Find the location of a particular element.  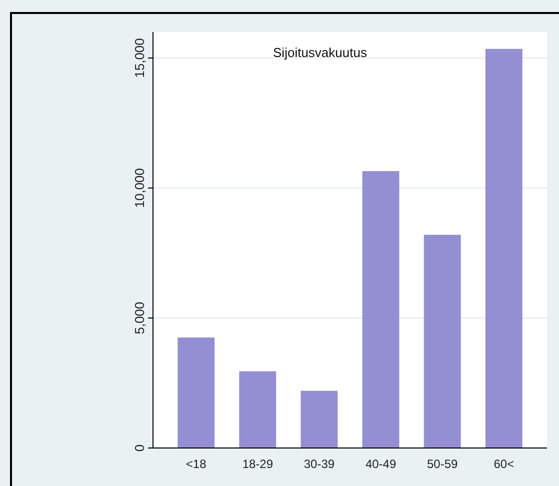

x-tick-label: 30-39 is located at coordinates (319, 463).